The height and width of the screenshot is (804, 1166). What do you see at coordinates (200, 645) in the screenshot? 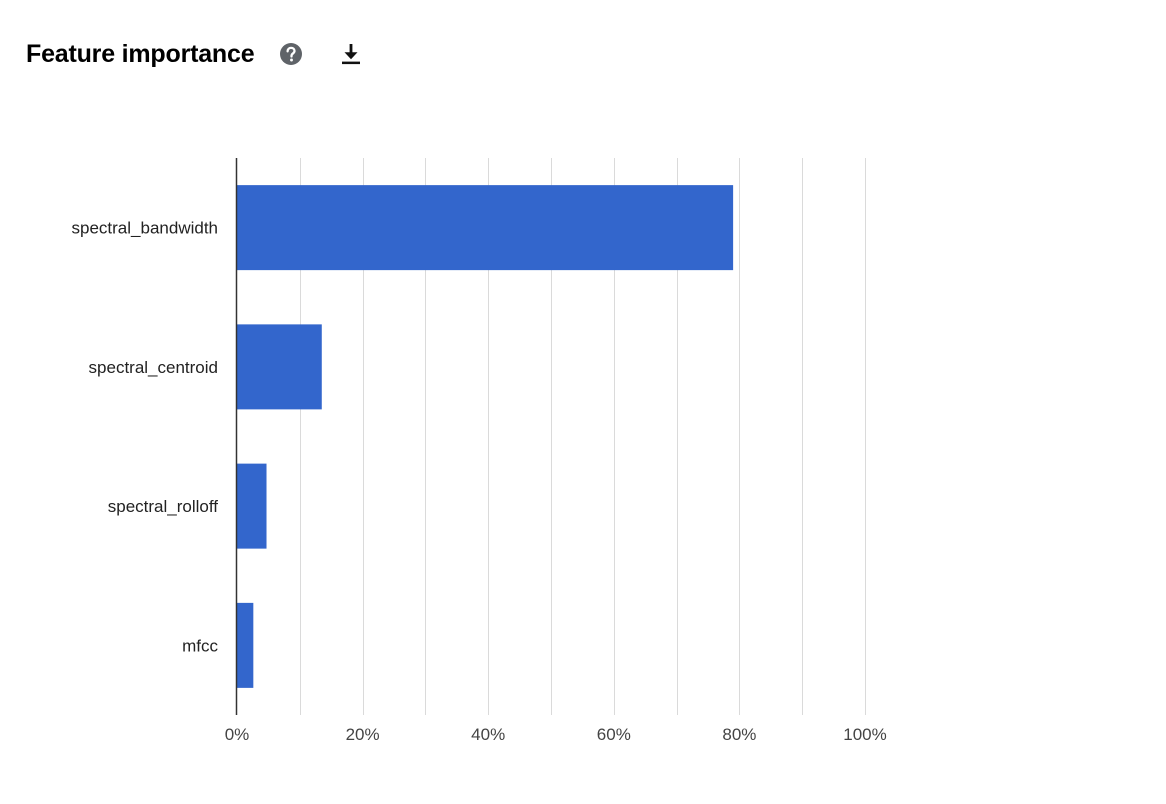
I see `category-label: mfcc` at bounding box center [200, 645].